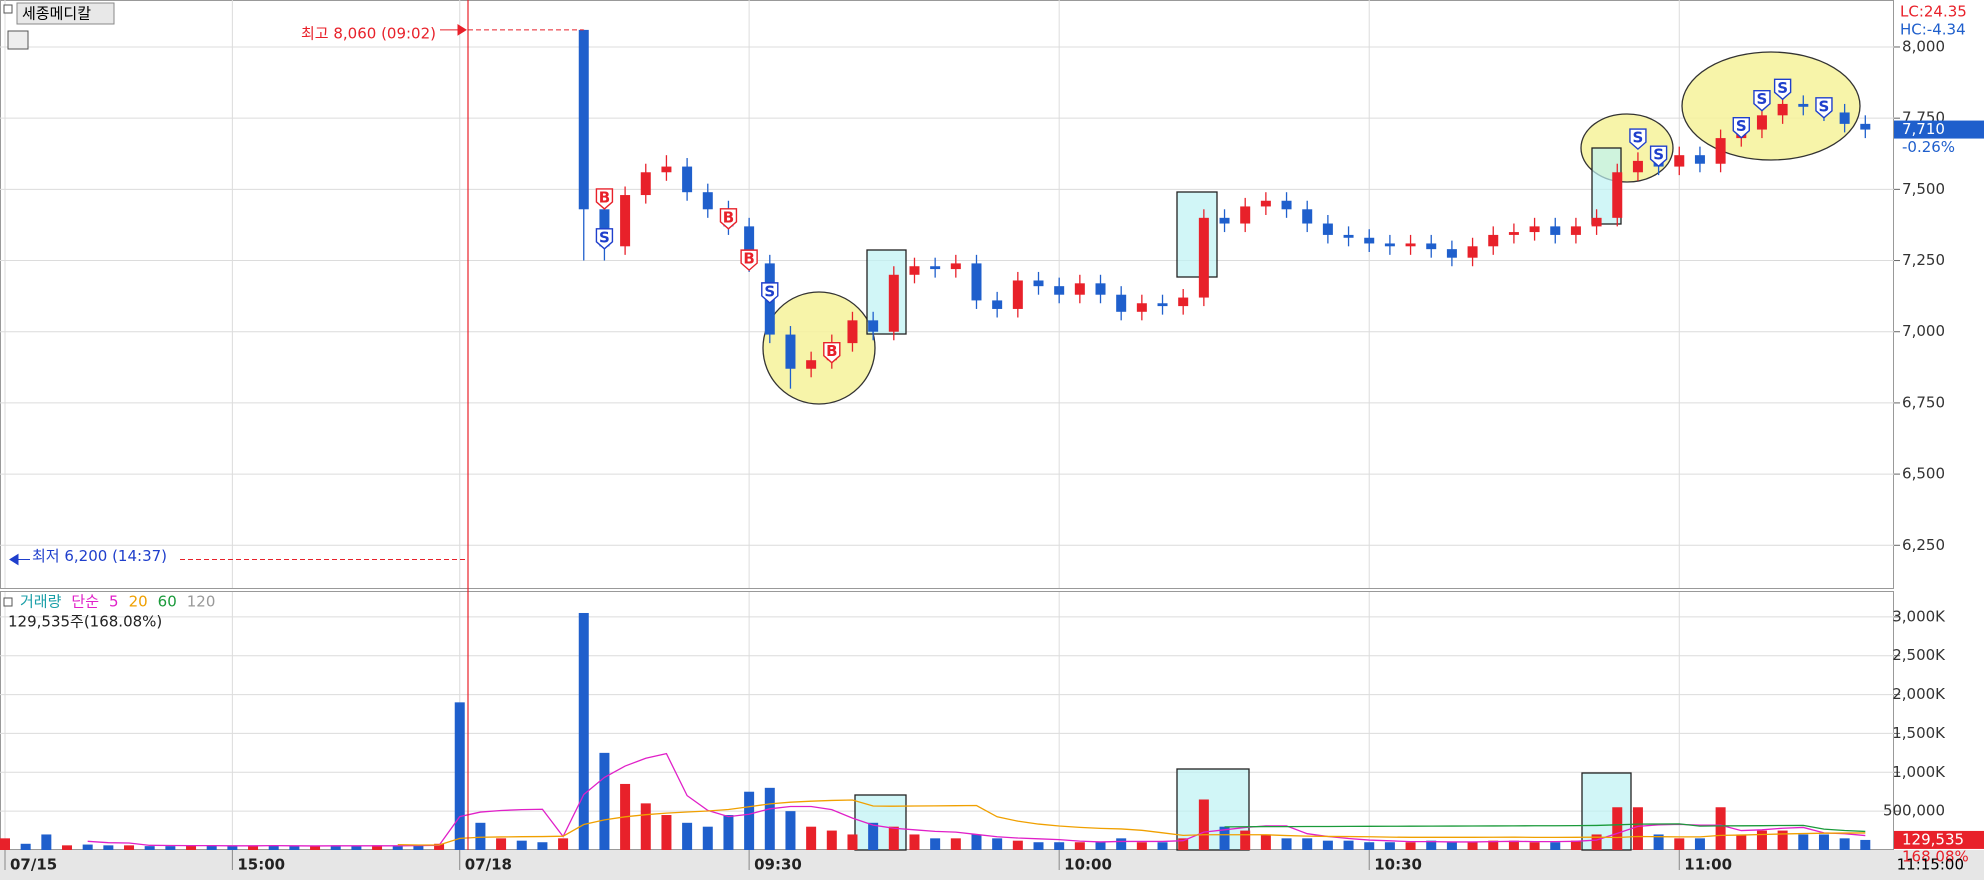 The width and height of the screenshot is (1984, 880). I want to click on x-tick-label: 11:00, so click(1708, 865).